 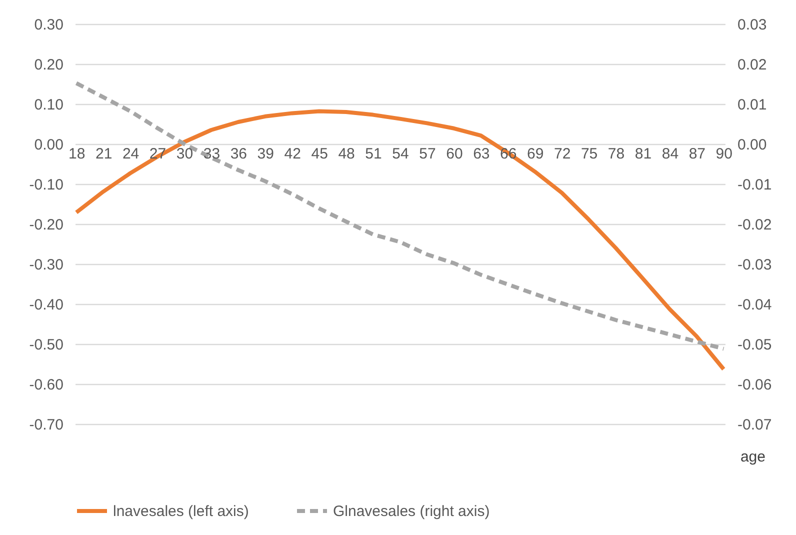 I want to click on y2-tick-label: 0.03, so click(x=752, y=25).